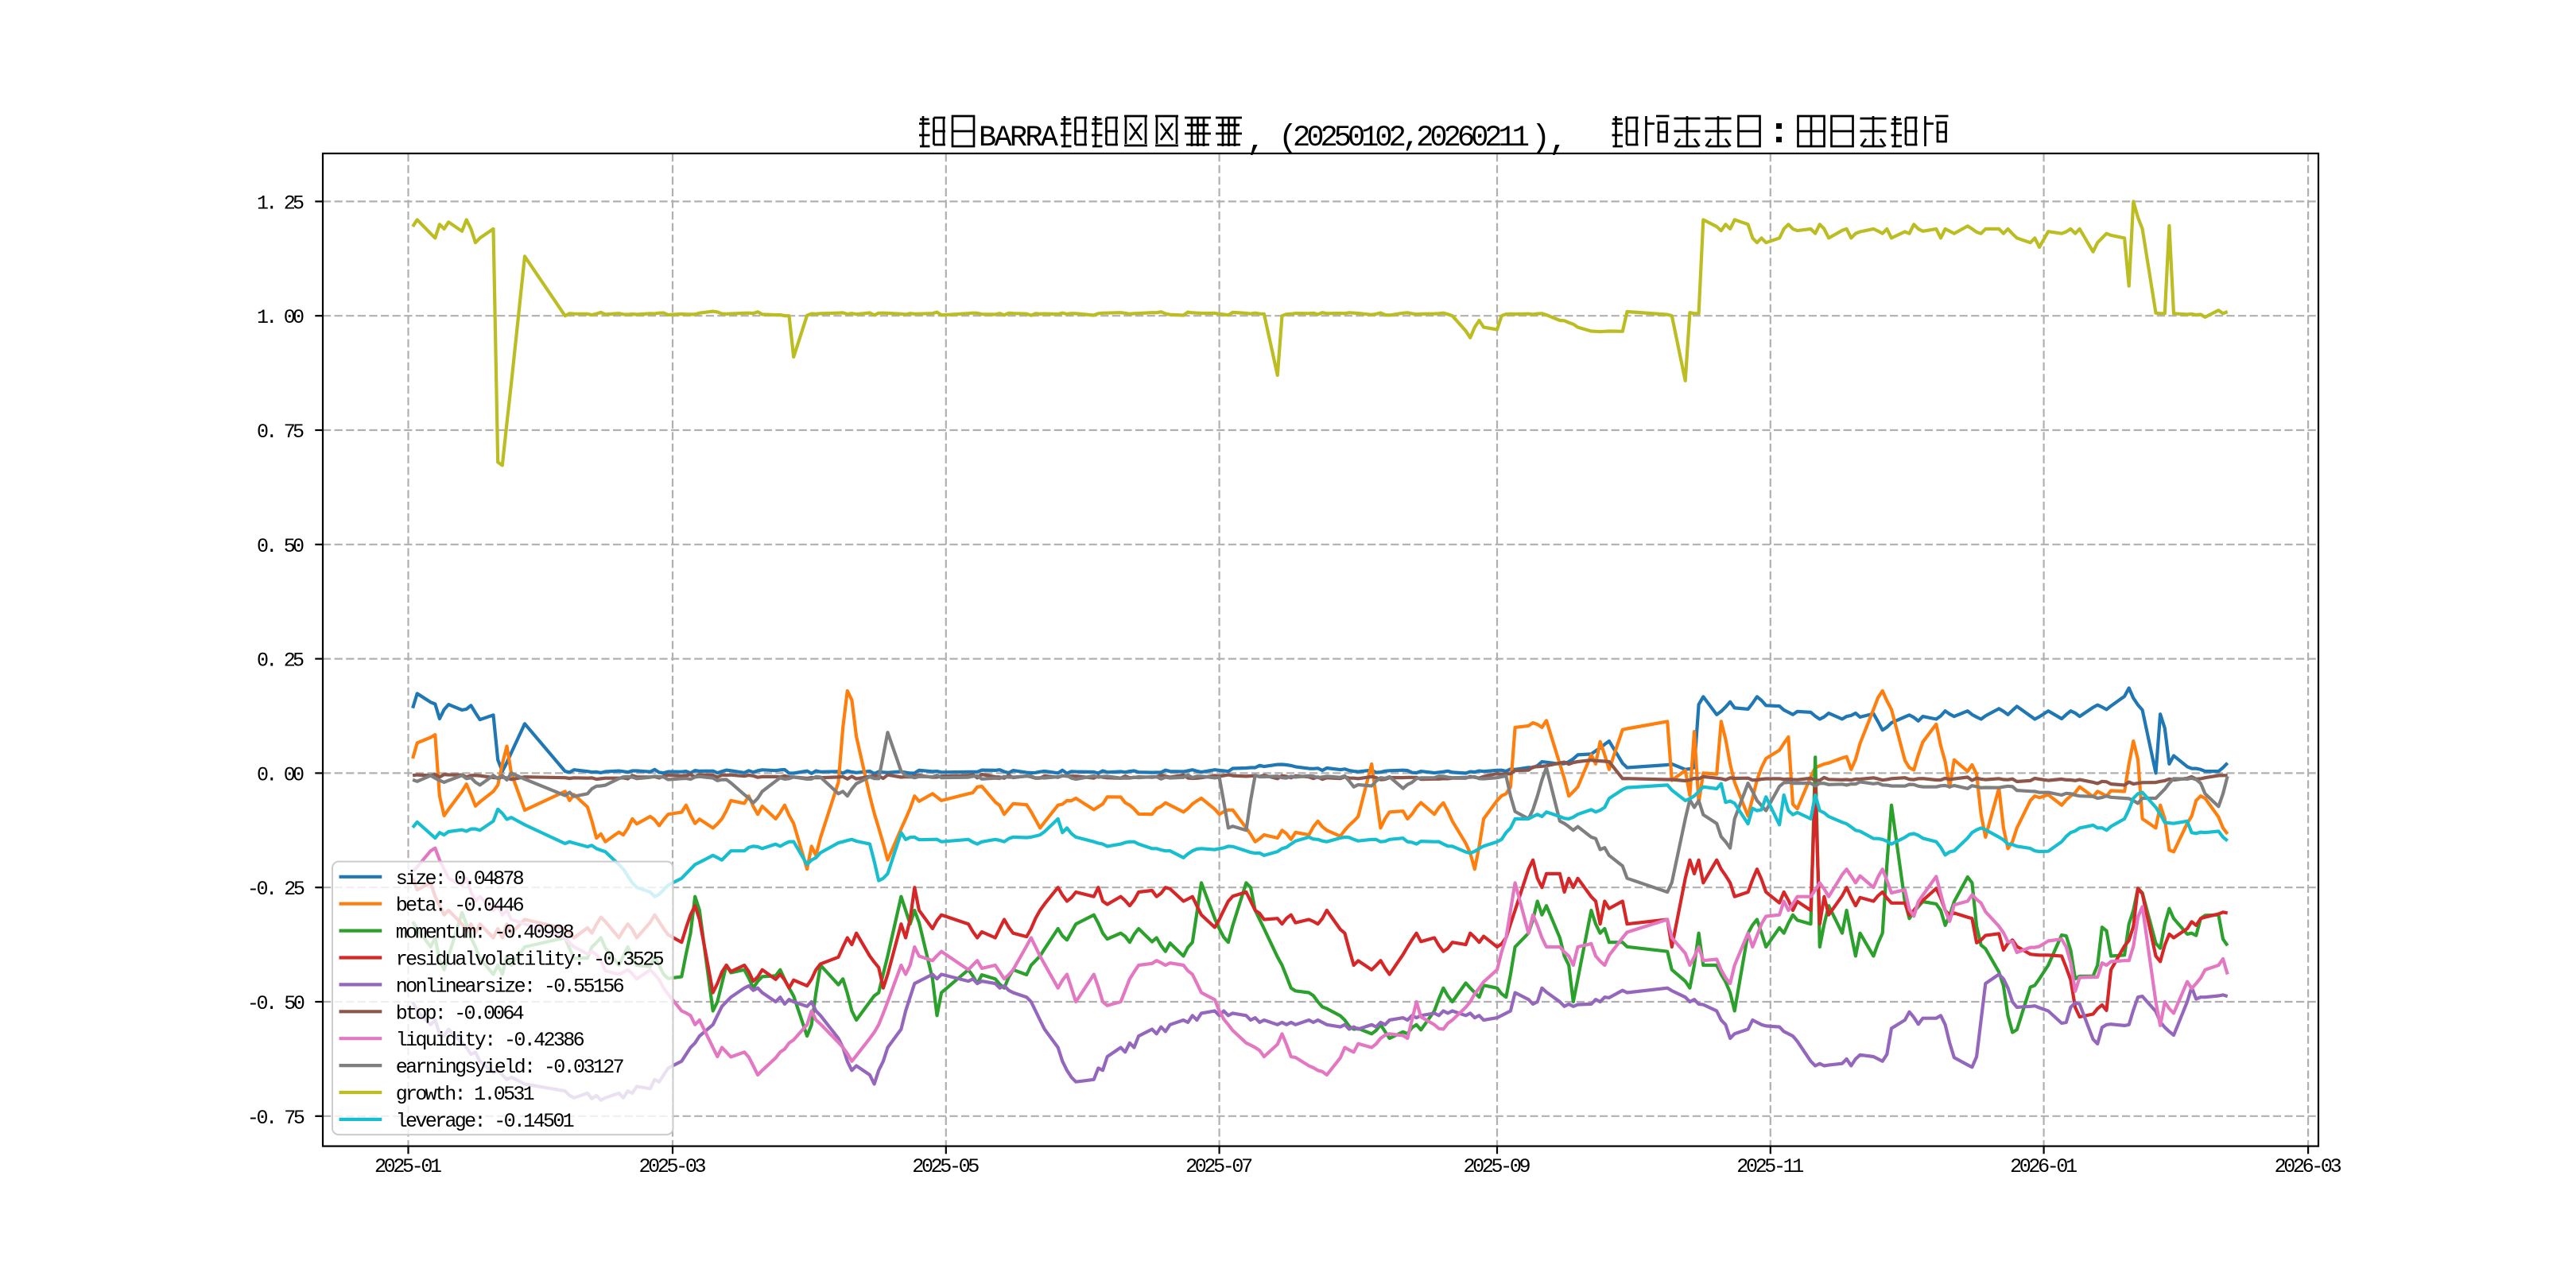 This screenshot has width=2576, height=1288. Describe the element at coordinates (946, 1167) in the screenshot. I see `svg-text: 2025-05` at that location.